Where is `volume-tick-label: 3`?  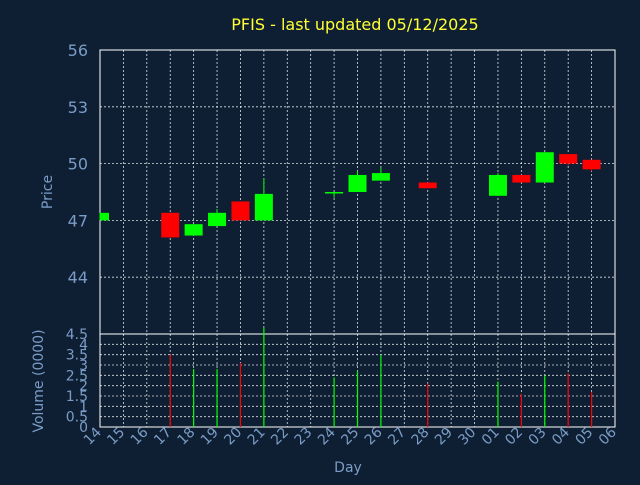
volume-tick-label: 3 is located at coordinates (83, 366).